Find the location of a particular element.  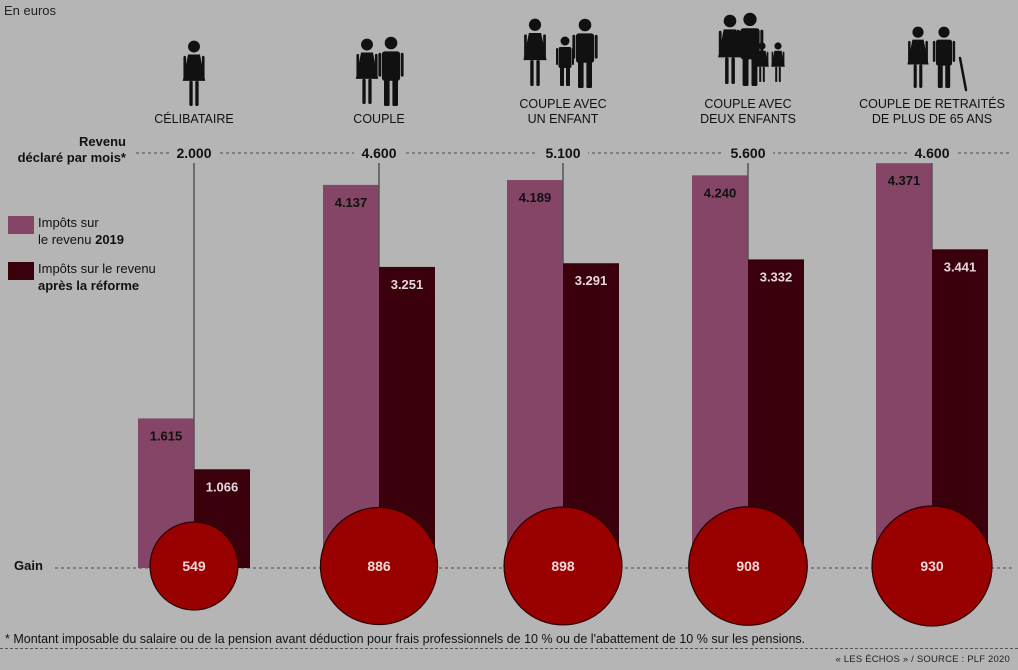

couple-icon-figure-1-head is located at coordinates (367, 44).